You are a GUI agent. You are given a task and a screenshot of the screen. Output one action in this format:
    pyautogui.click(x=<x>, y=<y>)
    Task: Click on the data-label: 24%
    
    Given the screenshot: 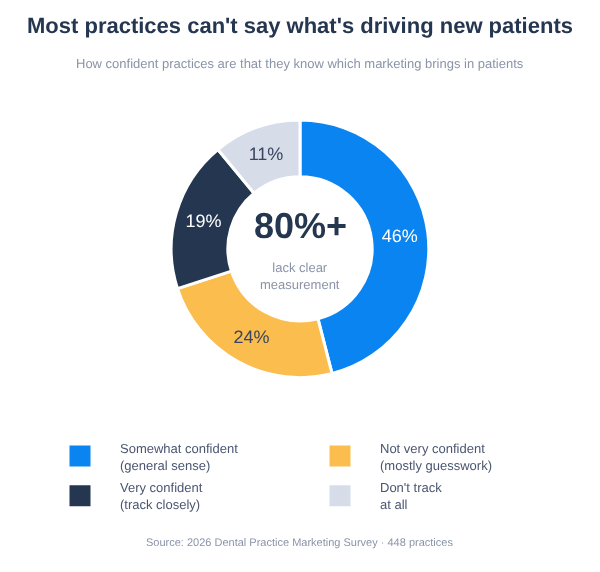 What is the action you would take?
    pyautogui.click(x=251, y=336)
    